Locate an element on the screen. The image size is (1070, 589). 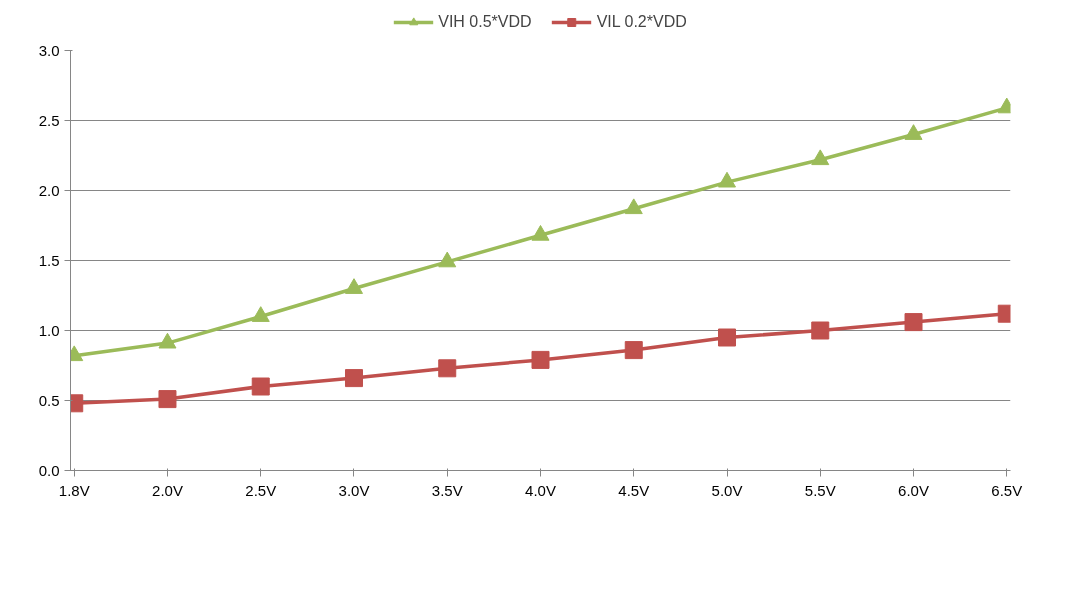
legend-label: VIL 0.2*VDD is located at coordinates (641, 22).